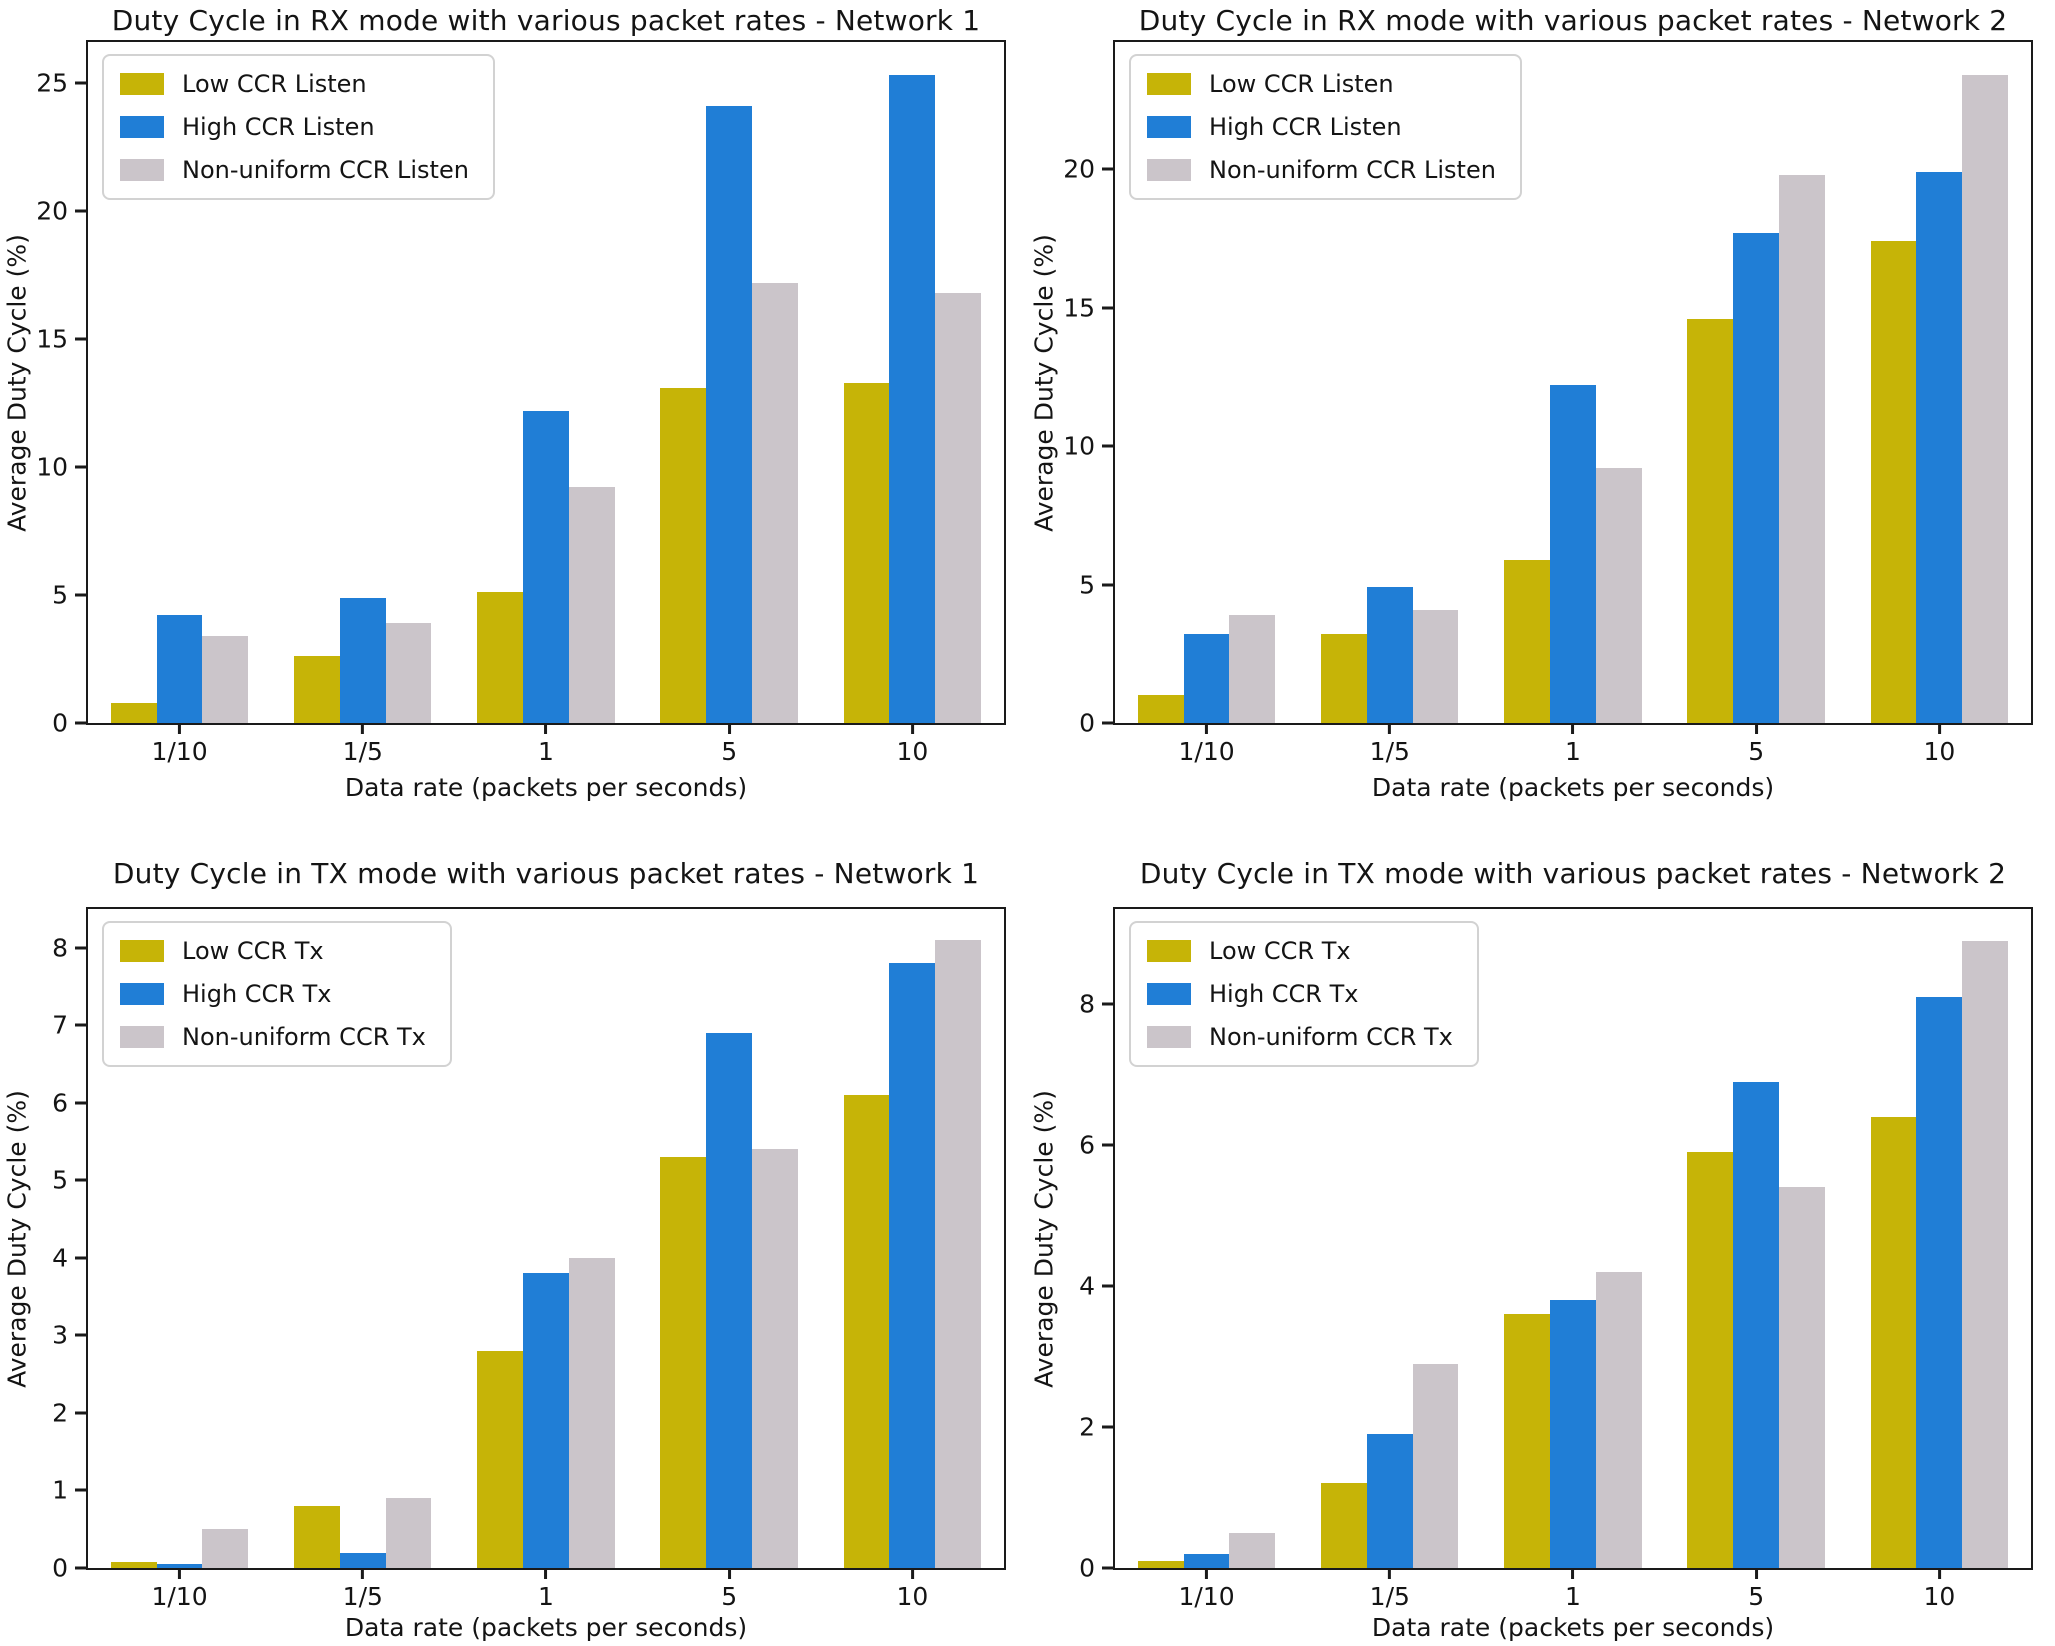 This screenshot has height=1646, width=2055. What do you see at coordinates (61, 82) in the screenshot?
I see `y-tick: 25` at bounding box center [61, 82].